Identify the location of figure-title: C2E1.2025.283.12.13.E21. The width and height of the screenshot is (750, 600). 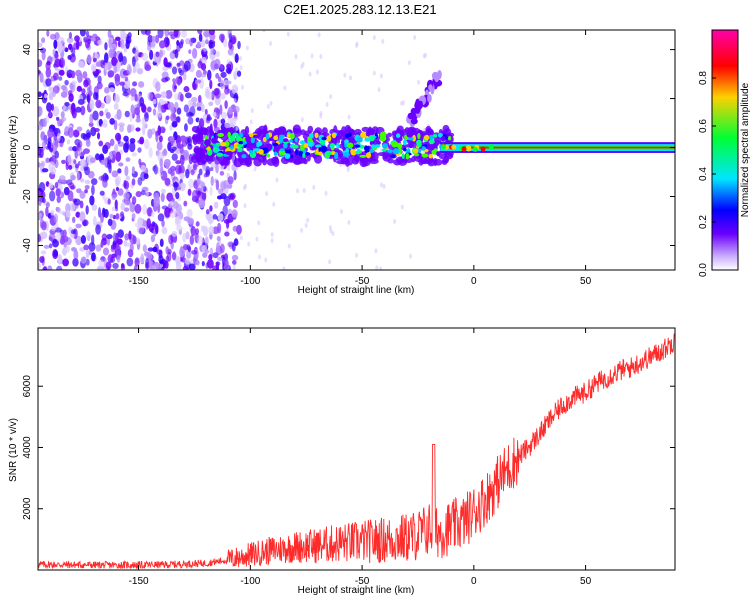
(359, 9).